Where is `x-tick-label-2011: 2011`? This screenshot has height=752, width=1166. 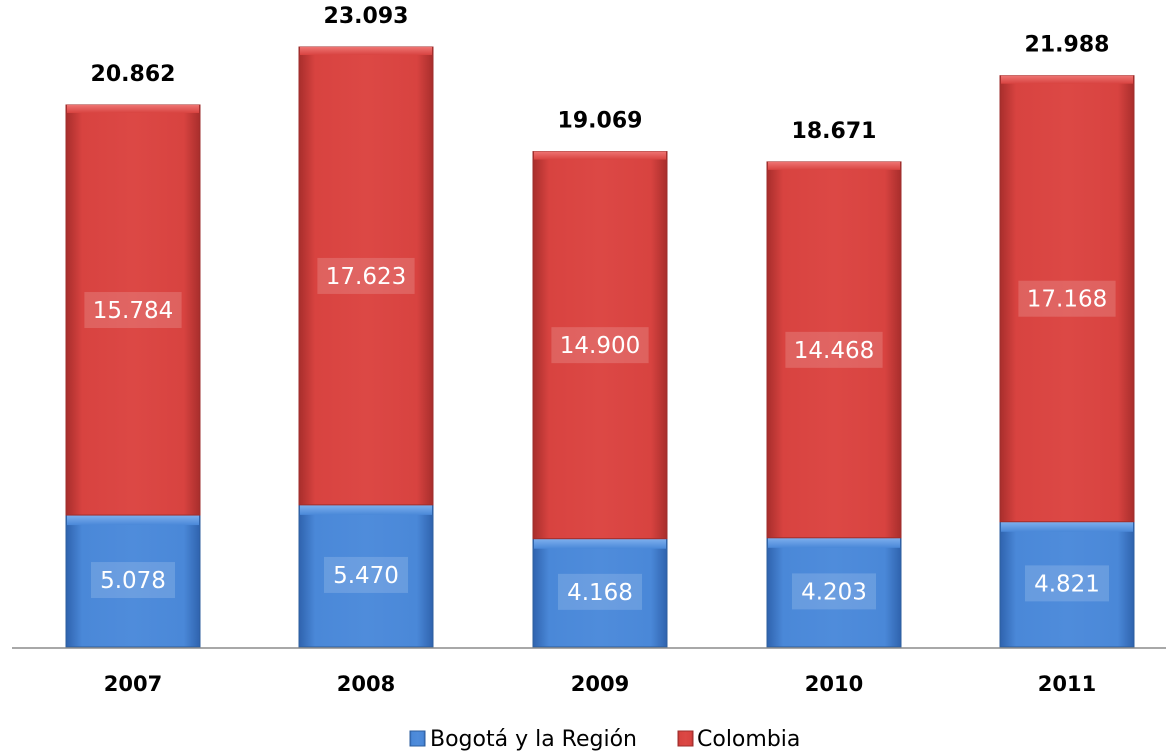
x-tick-label-2011: 2011 is located at coordinates (1067, 684).